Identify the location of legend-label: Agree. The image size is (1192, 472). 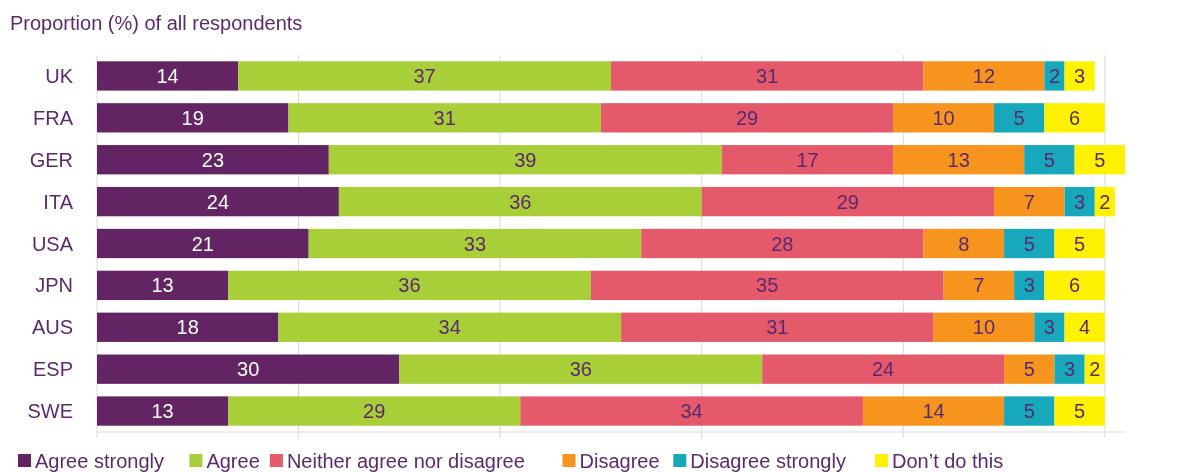
(233, 461).